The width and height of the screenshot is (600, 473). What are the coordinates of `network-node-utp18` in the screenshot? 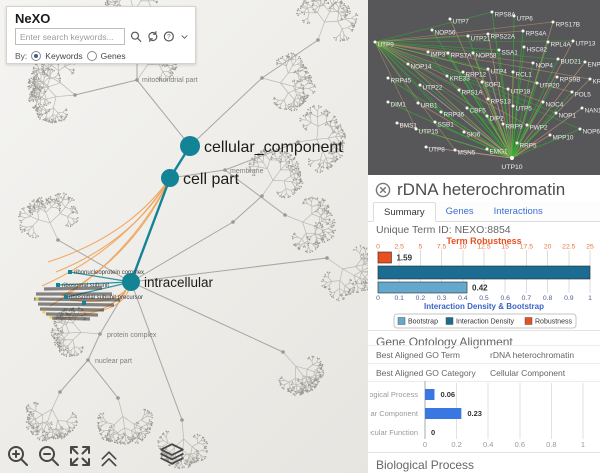 It's located at (508, 89).